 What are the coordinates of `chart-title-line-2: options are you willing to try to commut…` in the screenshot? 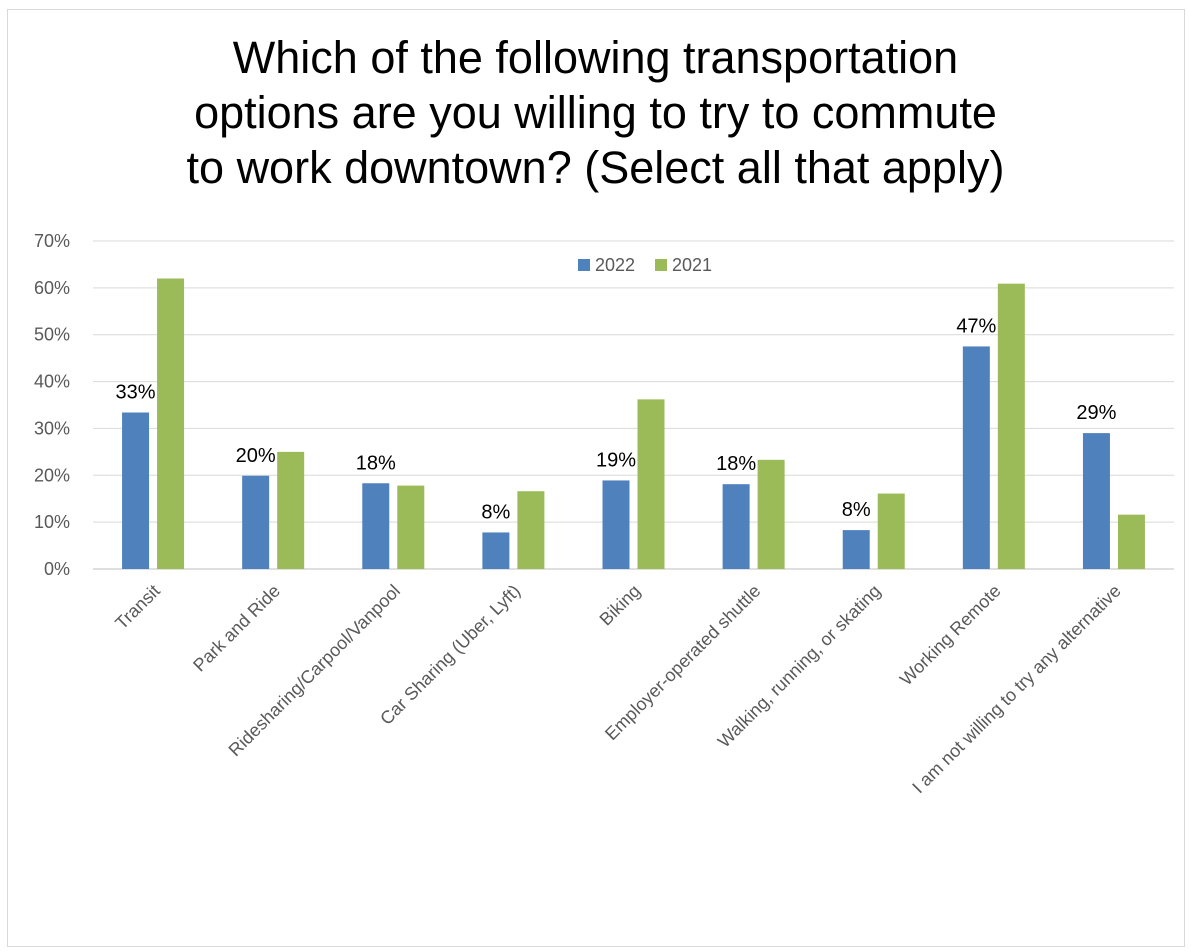 It's located at (595, 112).